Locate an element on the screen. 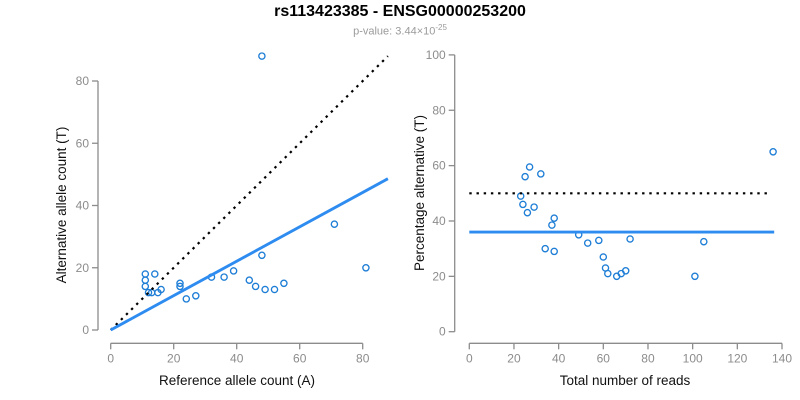 This screenshot has width=800, height=400. y-tick-label: 100 is located at coordinates (436, 55).